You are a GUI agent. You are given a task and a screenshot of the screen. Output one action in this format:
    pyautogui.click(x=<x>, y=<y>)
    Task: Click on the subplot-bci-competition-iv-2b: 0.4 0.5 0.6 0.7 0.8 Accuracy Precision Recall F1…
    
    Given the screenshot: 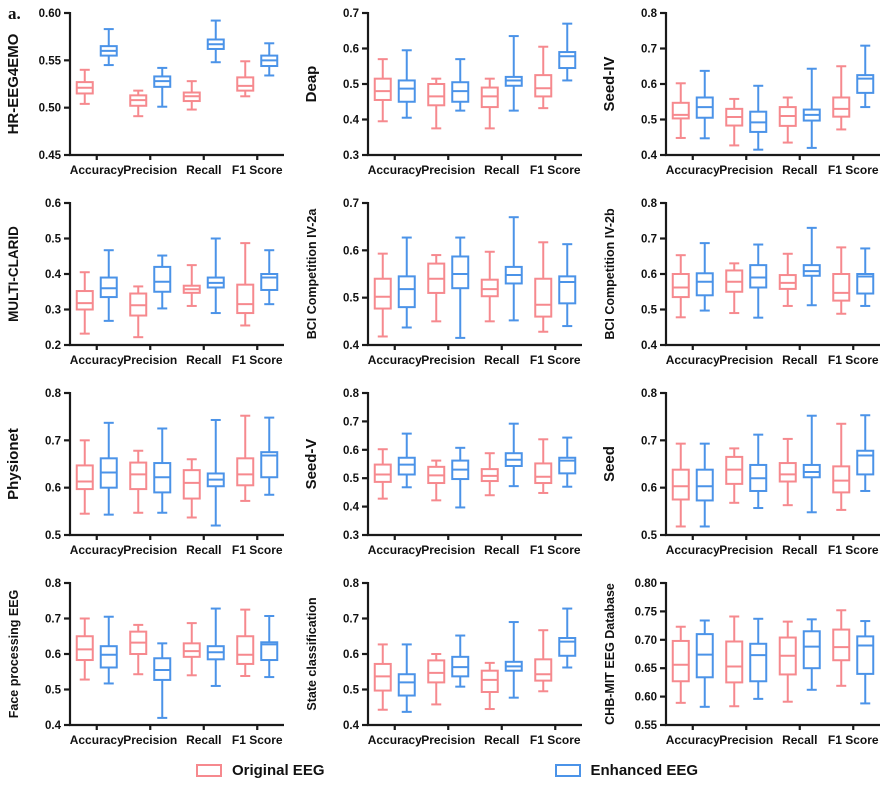 What is the action you would take?
    pyautogui.click(x=741, y=282)
    